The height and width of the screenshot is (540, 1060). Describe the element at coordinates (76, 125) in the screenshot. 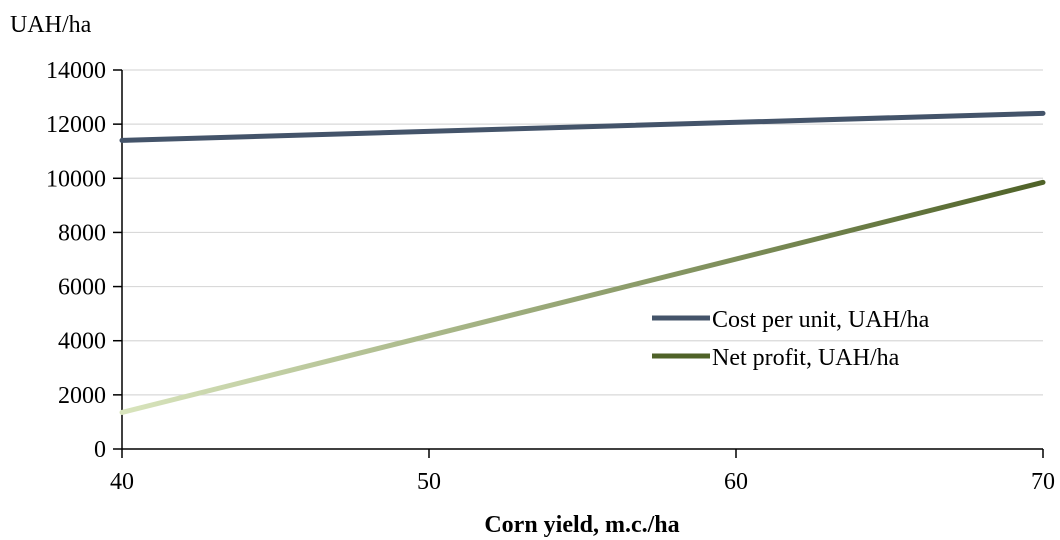

I see `y-tick-label: 12000` at that location.